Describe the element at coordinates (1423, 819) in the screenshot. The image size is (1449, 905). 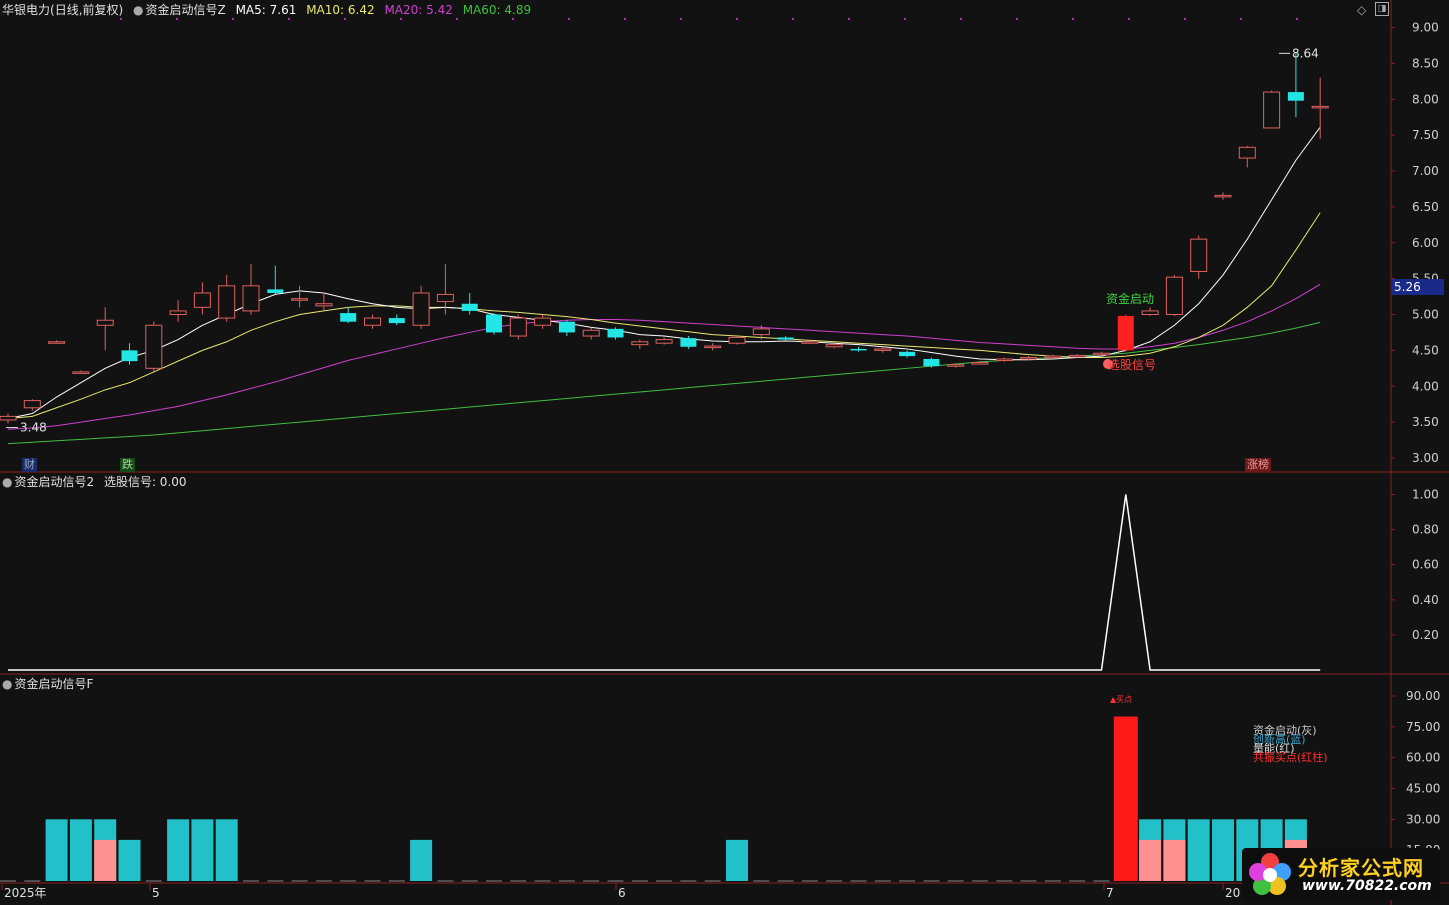
I see `y-tick-label: 30.00` at that location.